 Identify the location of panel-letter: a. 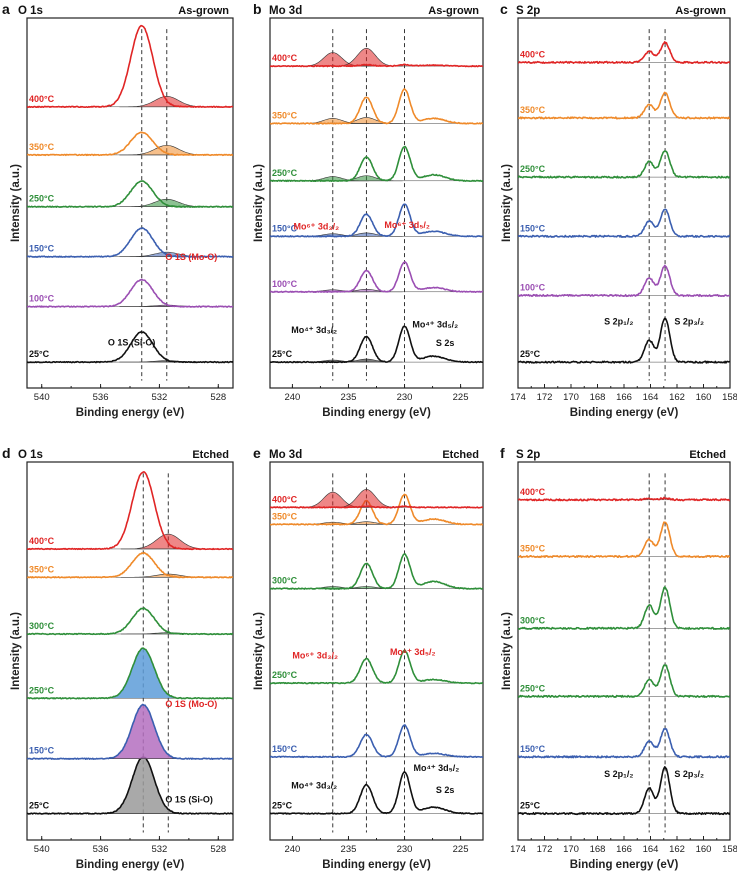
(6, 9).